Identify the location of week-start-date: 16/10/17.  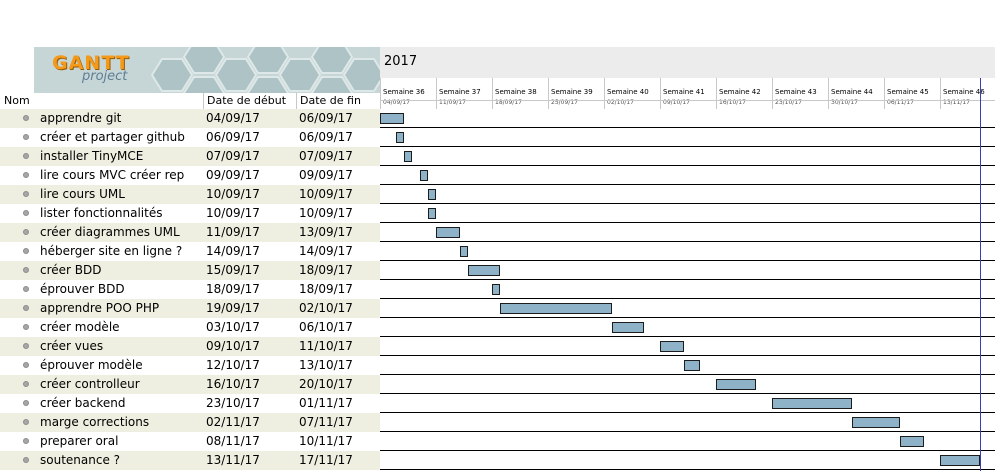
(732, 102).